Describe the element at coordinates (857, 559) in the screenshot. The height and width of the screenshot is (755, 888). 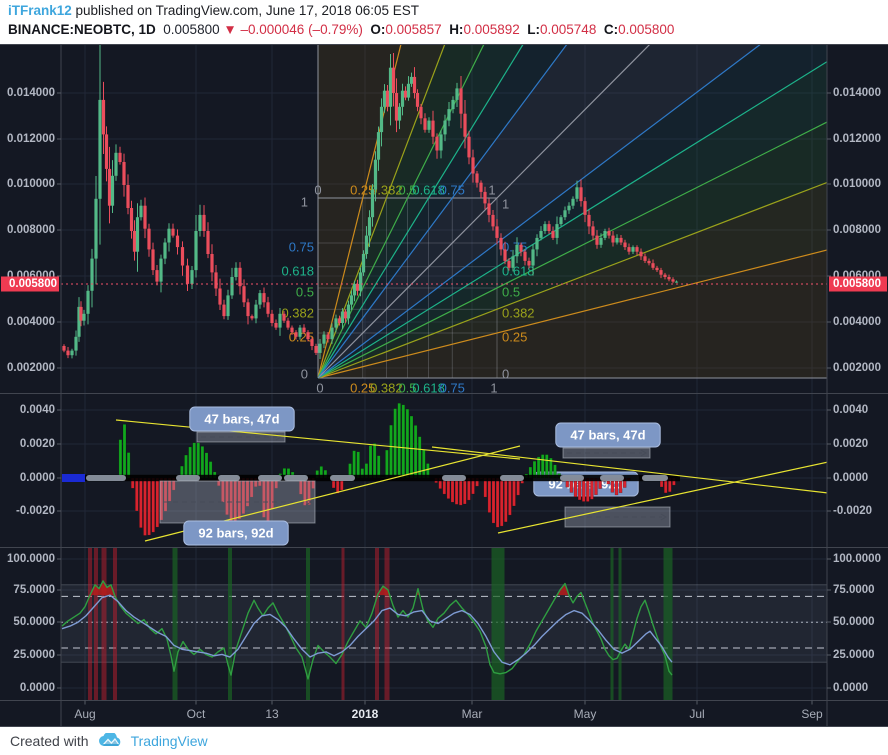
I see `price-tick-label: 100.0000` at that location.